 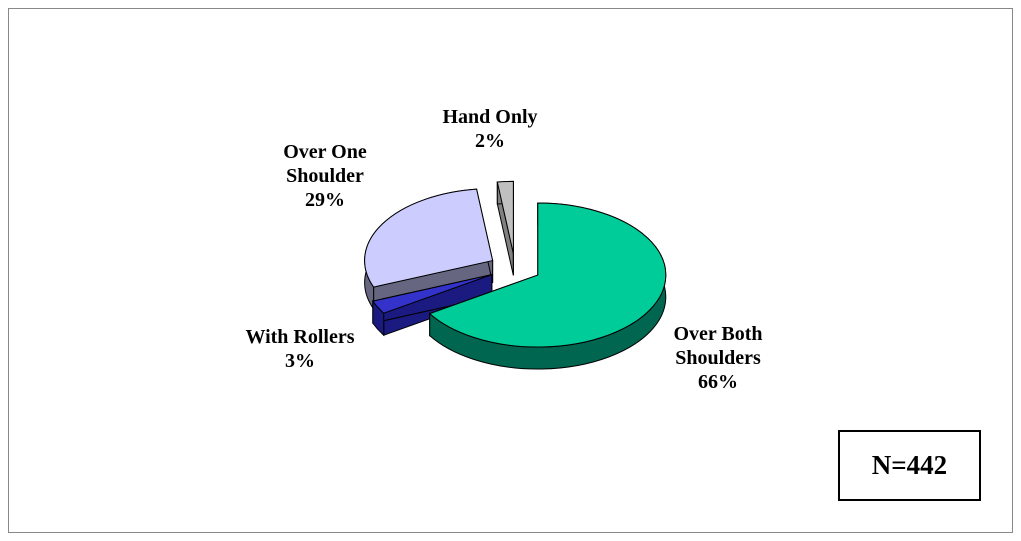 I want to click on value-label: 3%, so click(x=300, y=361).